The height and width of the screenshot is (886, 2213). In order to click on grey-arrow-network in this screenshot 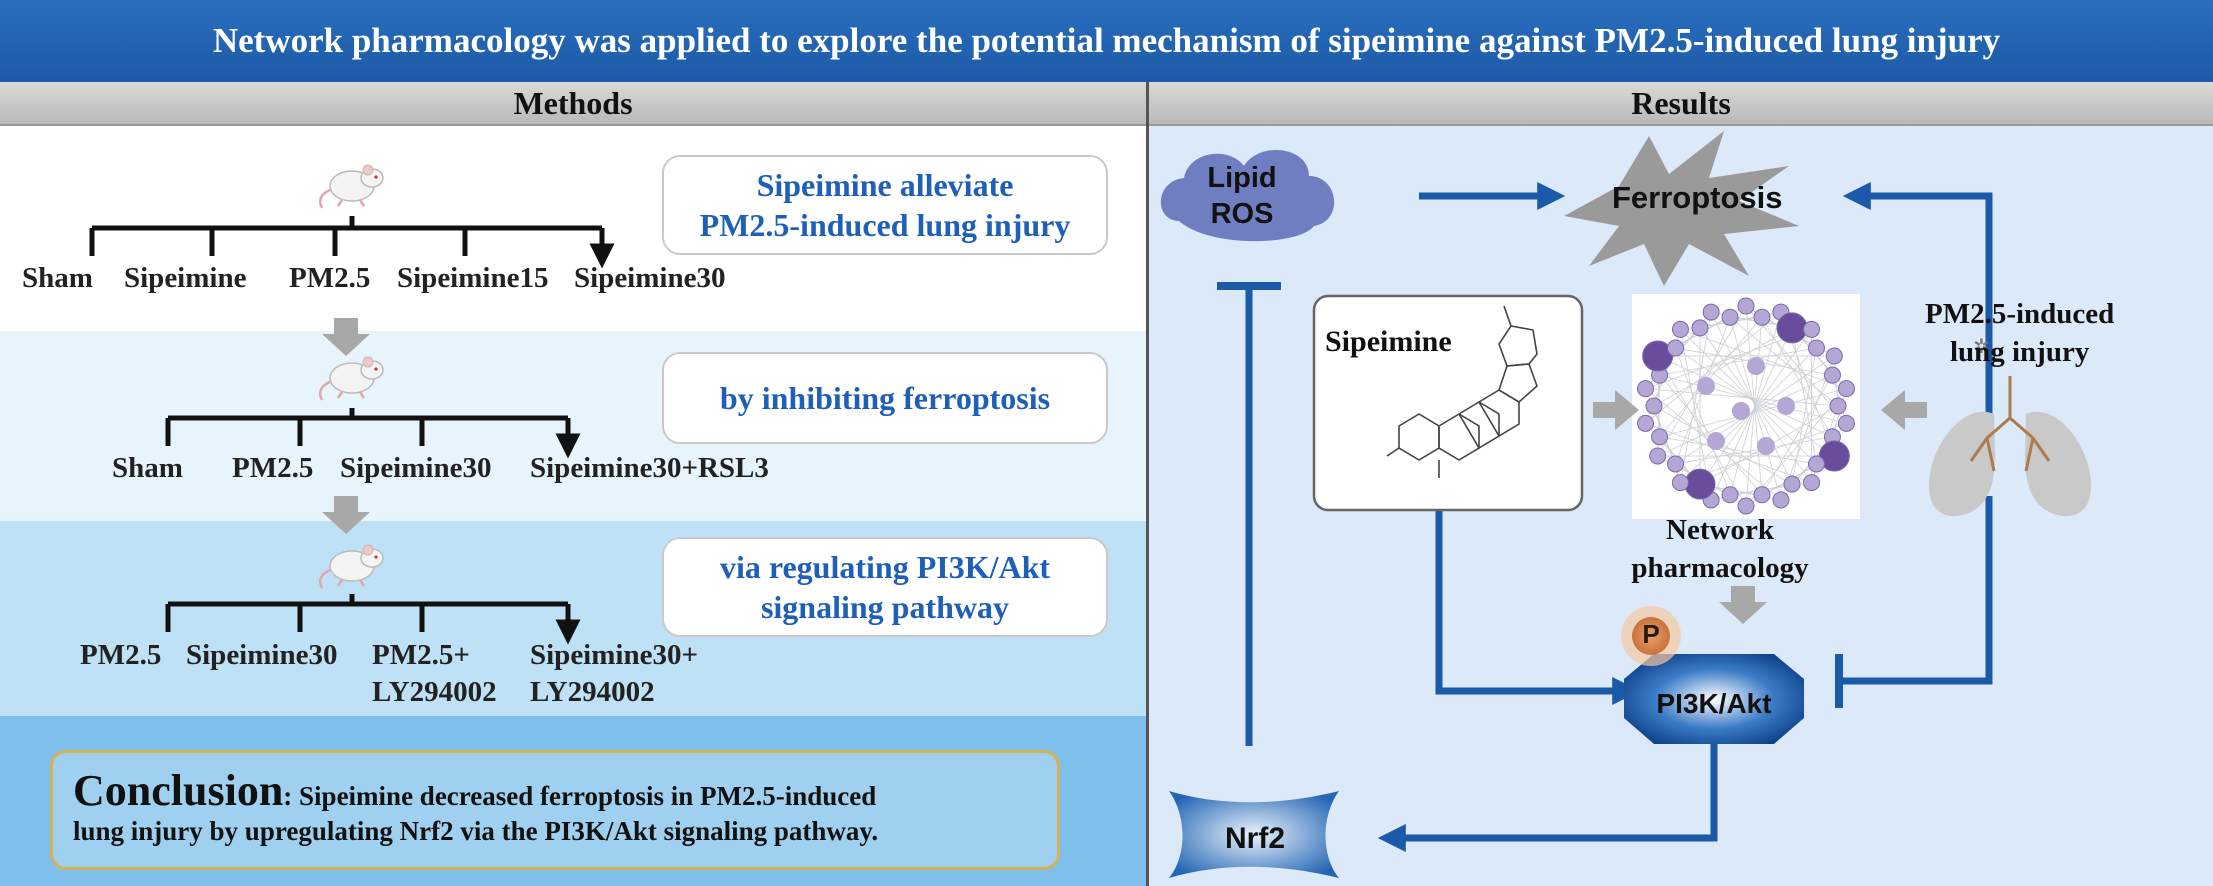, I will do `click(1743, 605)`.